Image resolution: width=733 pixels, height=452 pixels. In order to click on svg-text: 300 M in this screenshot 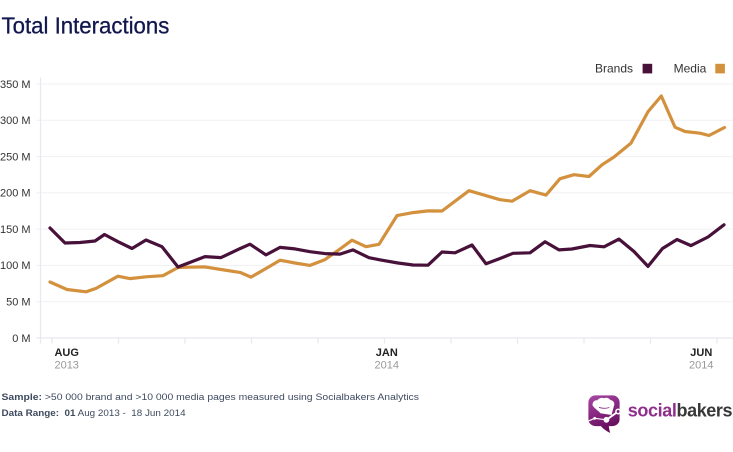, I will do `click(15, 121)`.